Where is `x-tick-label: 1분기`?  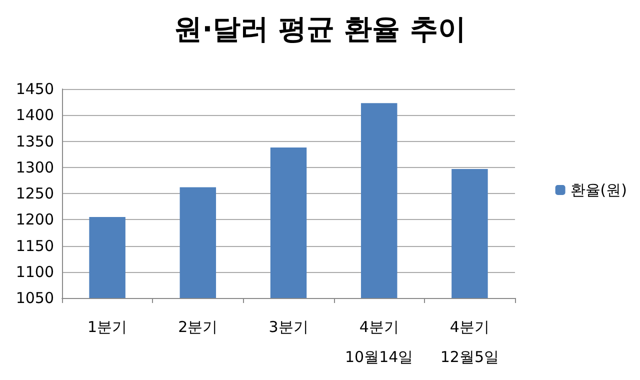
x-tick-label: 1분기 is located at coordinates (108, 327).